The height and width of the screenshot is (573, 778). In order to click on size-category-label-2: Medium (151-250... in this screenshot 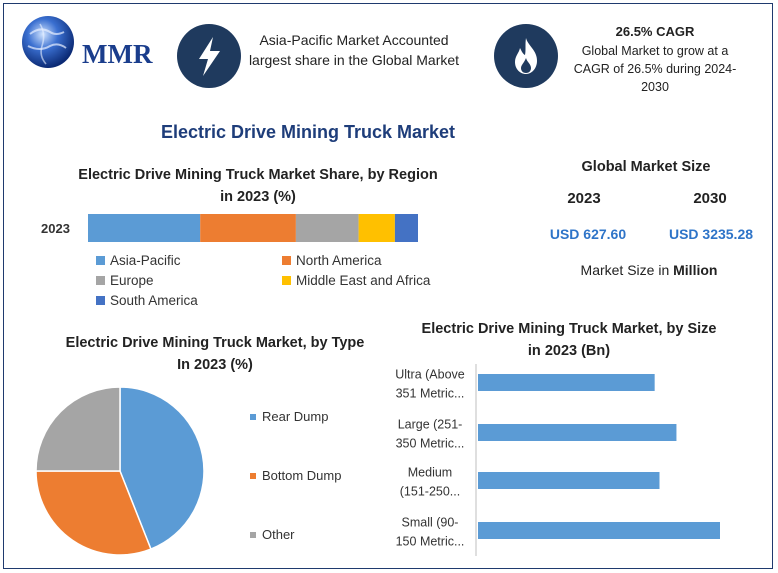, I will do `click(430, 482)`.